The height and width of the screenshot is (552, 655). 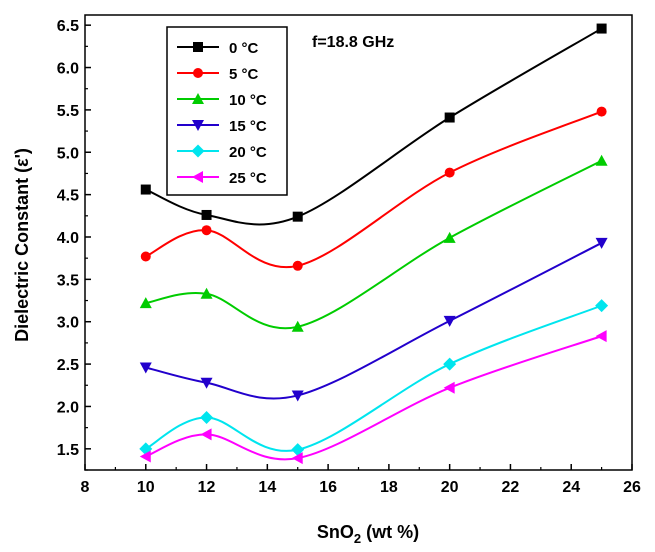 I want to click on legend-label: 20 °C, so click(x=248, y=152).